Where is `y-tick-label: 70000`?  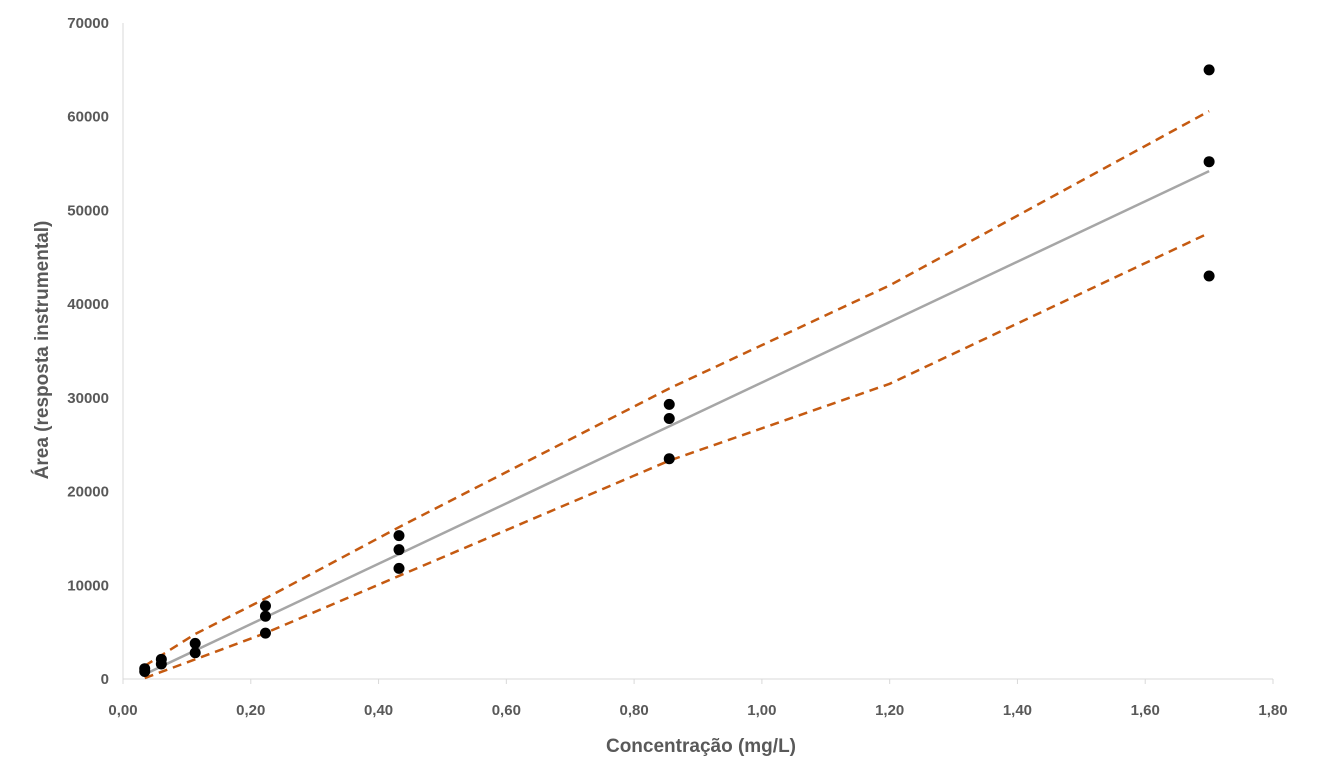
y-tick-label: 70000 is located at coordinates (88, 23).